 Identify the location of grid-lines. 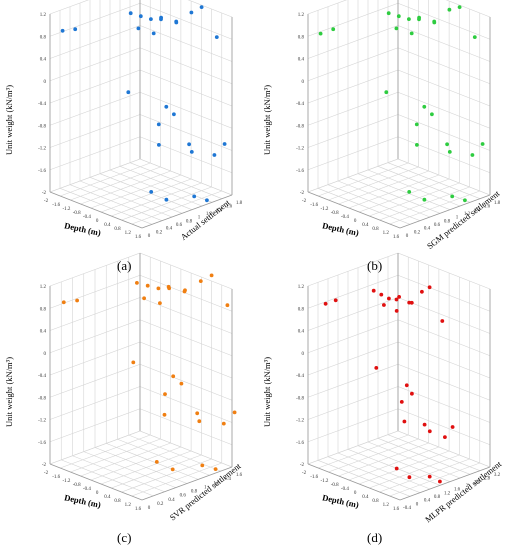
(399, 114).